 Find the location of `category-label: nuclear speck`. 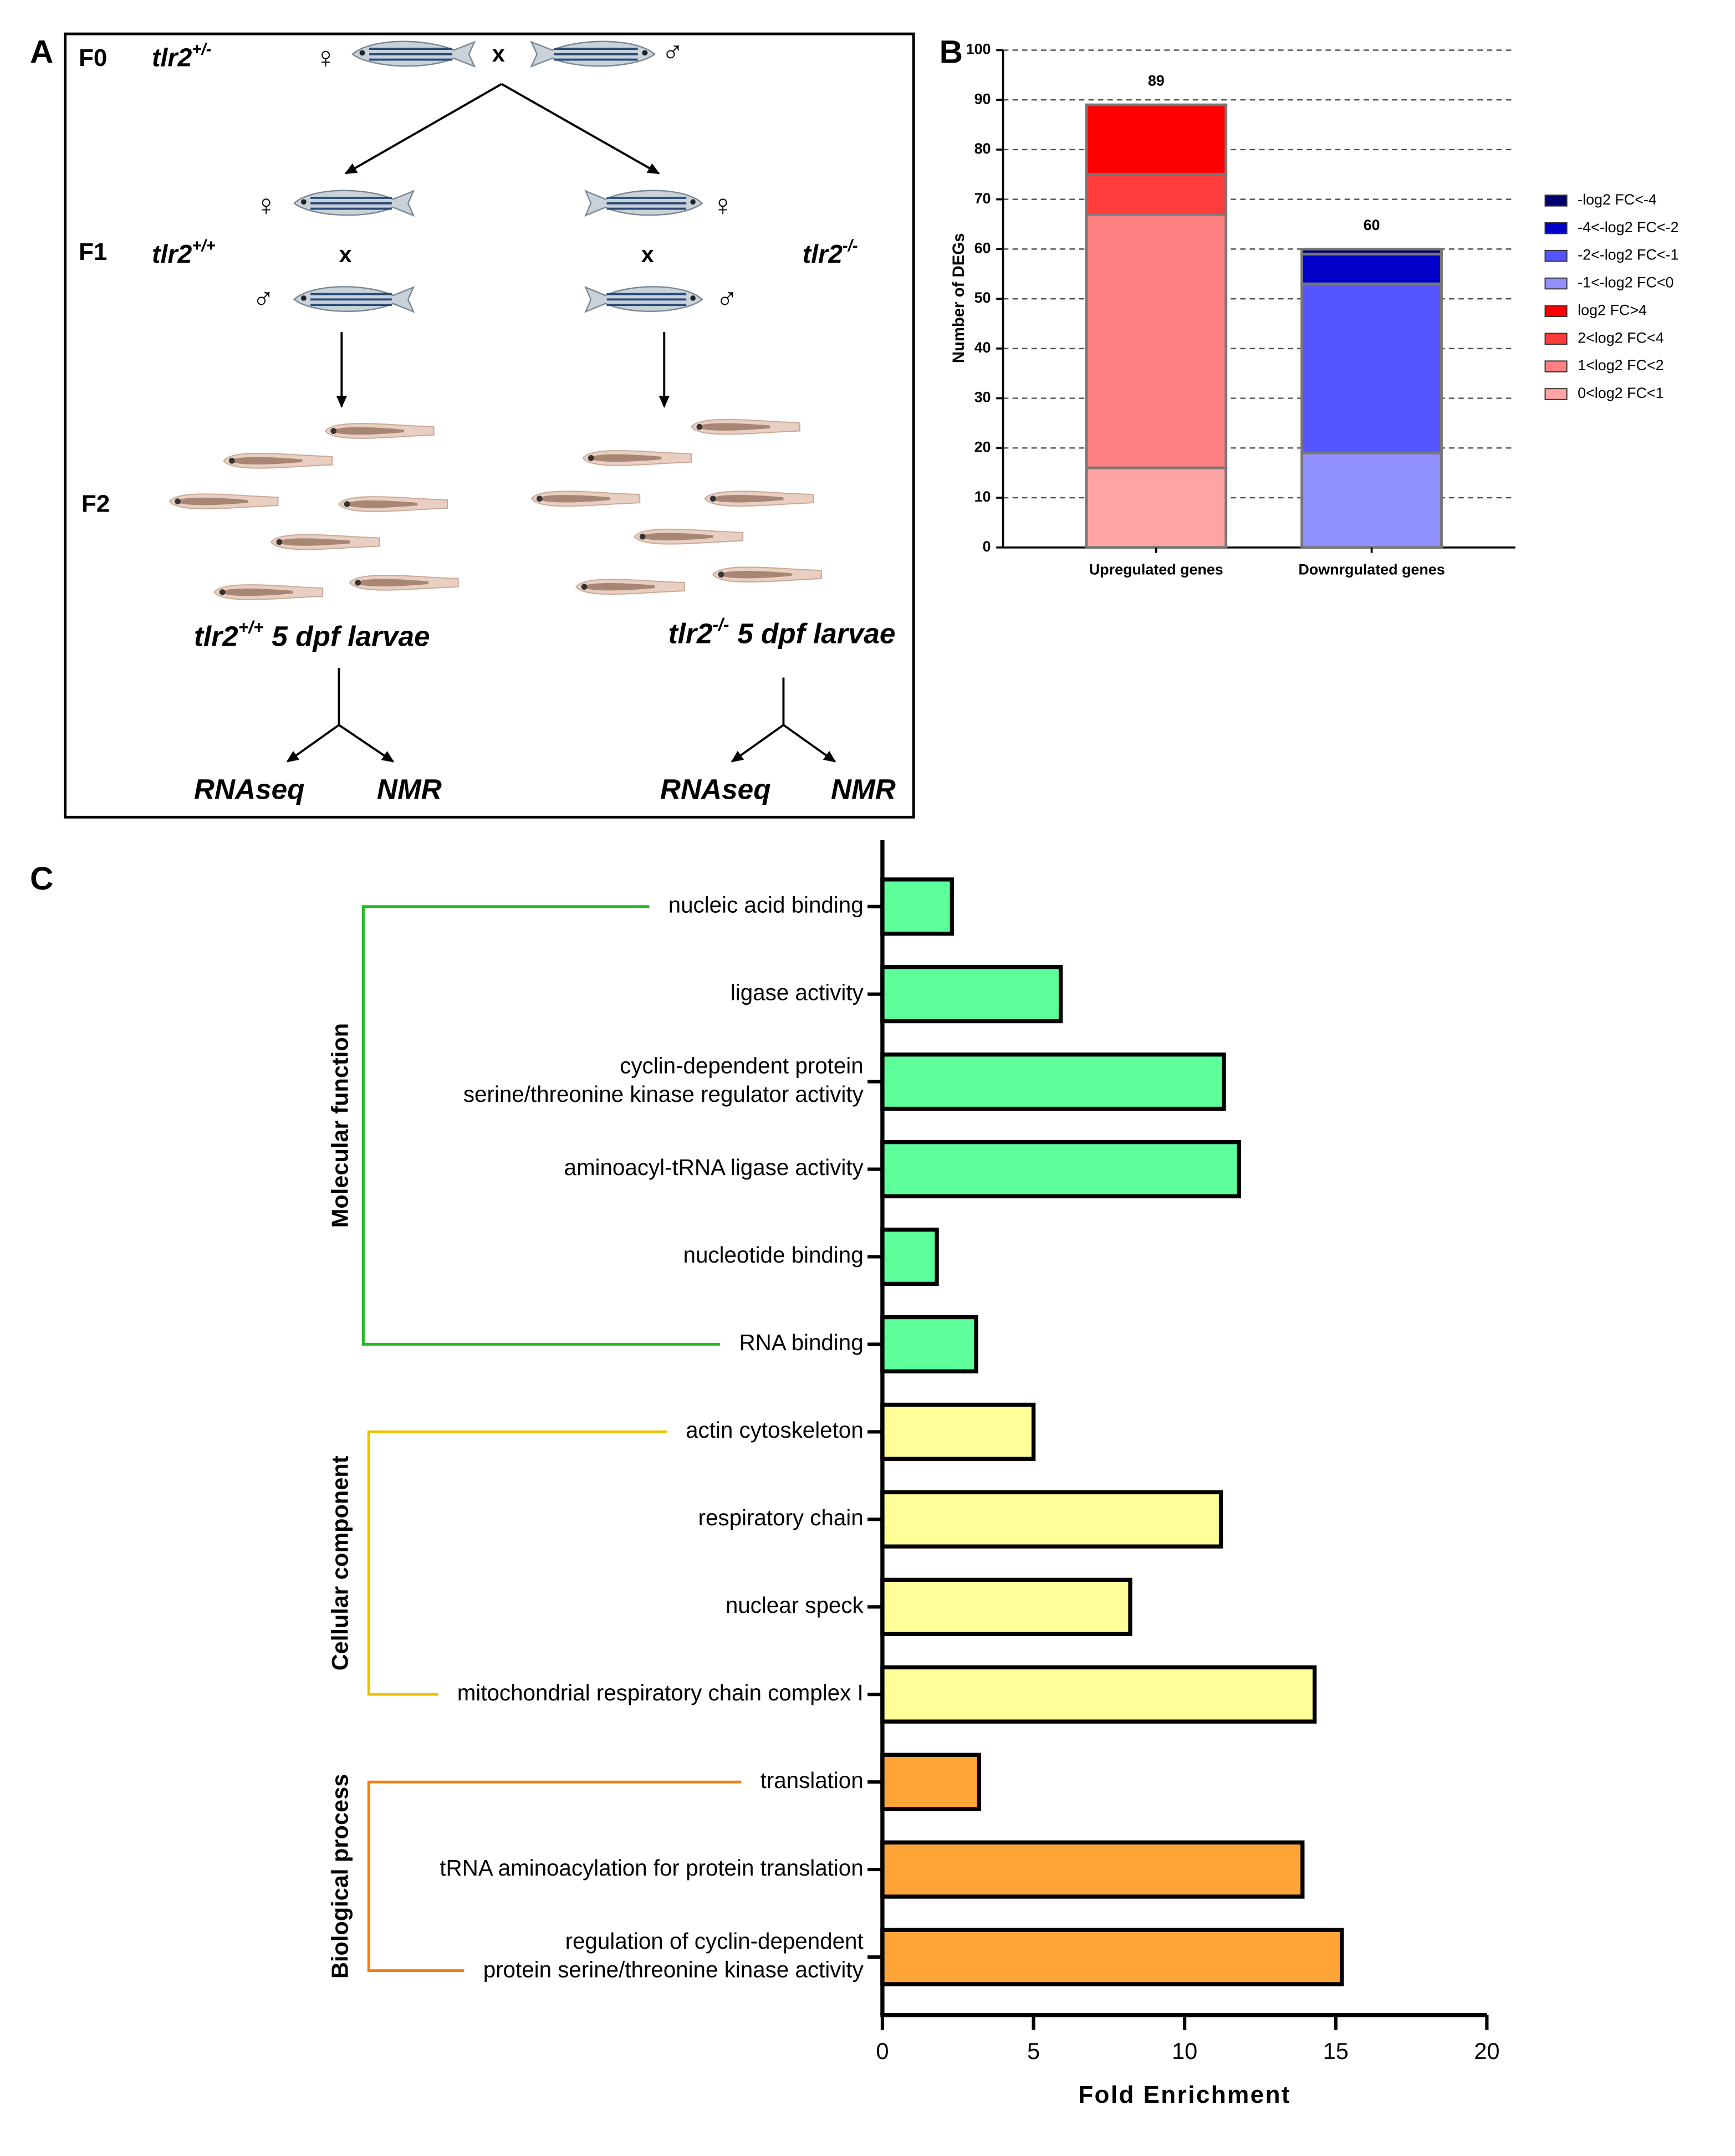

category-label: nuclear speck is located at coordinates (795, 1605).